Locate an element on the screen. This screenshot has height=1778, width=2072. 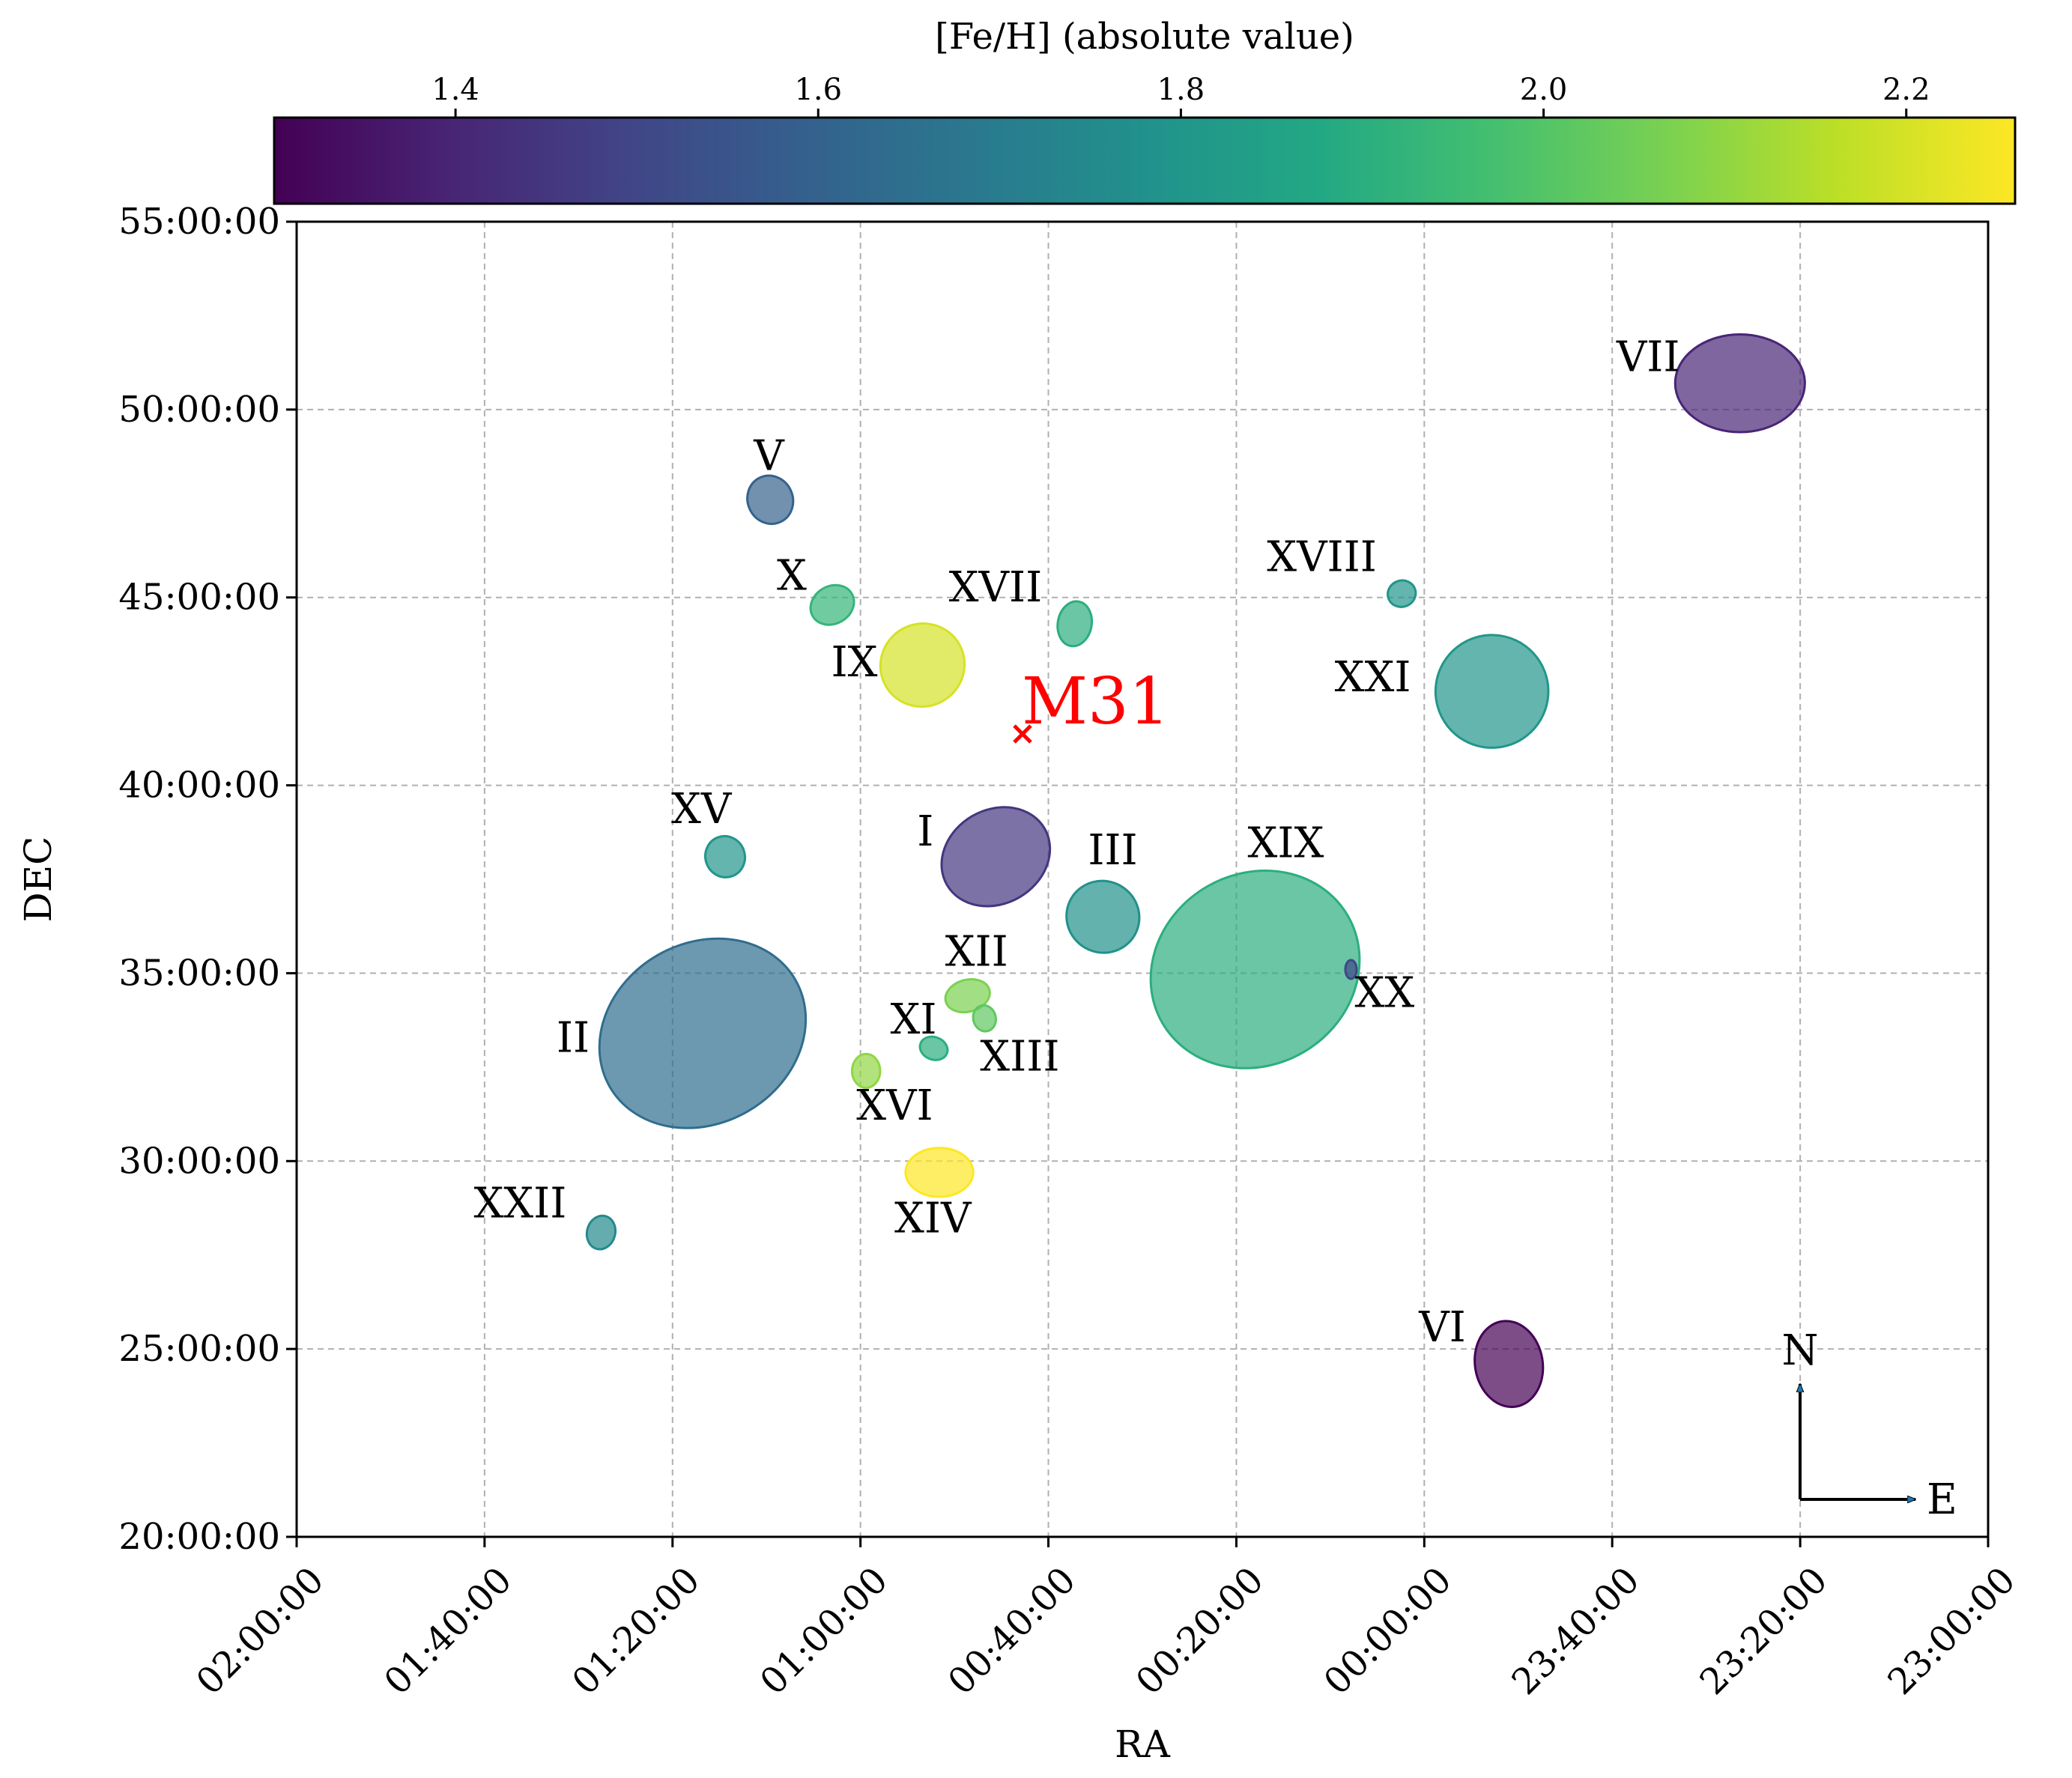
satellite-ellipse-iii is located at coordinates (1103, 916).